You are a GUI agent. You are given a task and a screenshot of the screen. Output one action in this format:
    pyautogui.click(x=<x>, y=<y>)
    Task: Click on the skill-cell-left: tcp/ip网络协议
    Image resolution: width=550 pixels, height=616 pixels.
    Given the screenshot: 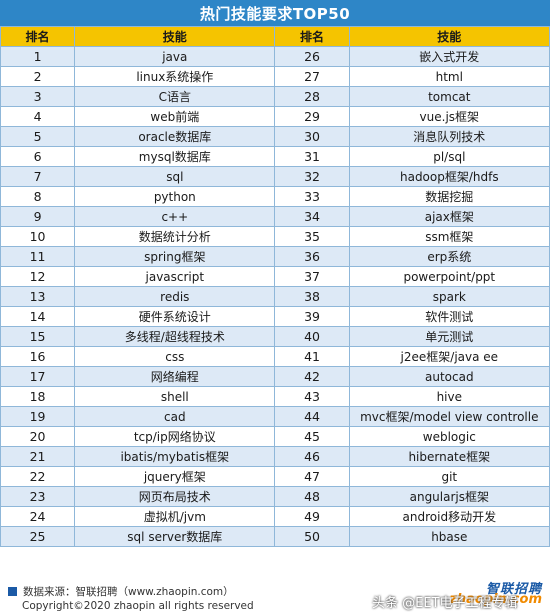 What is the action you would take?
    pyautogui.click(x=175, y=436)
    